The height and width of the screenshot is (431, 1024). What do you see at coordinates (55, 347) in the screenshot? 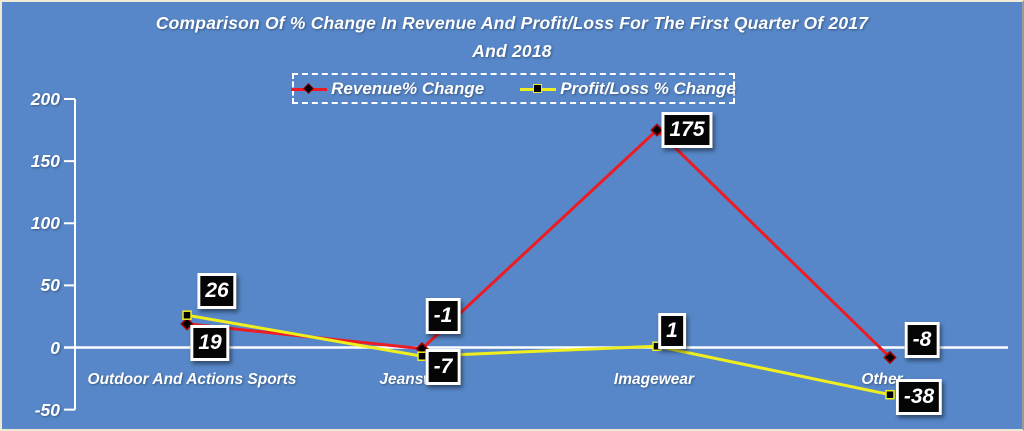
I see `y-tick-label-0: 0` at bounding box center [55, 347].